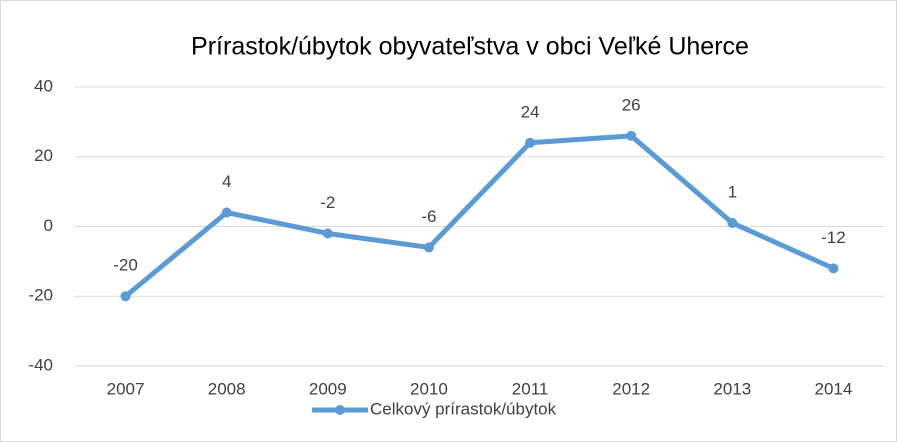 This screenshot has width=897, height=442. Describe the element at coordinates (530, 388) in the screenshot. I see `x-tick-label: 2011` at that location.